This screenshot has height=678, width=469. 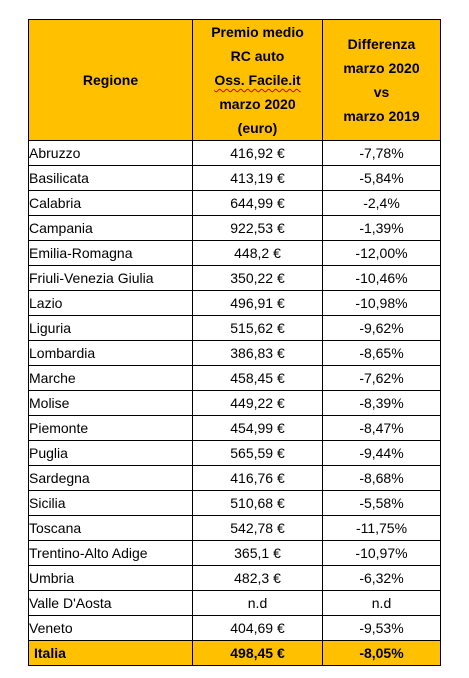 What do you see at coordinates (257, 328) in the screenshot?
I see `premium-cell: 515,62 €` at bounding box center [257, 328].